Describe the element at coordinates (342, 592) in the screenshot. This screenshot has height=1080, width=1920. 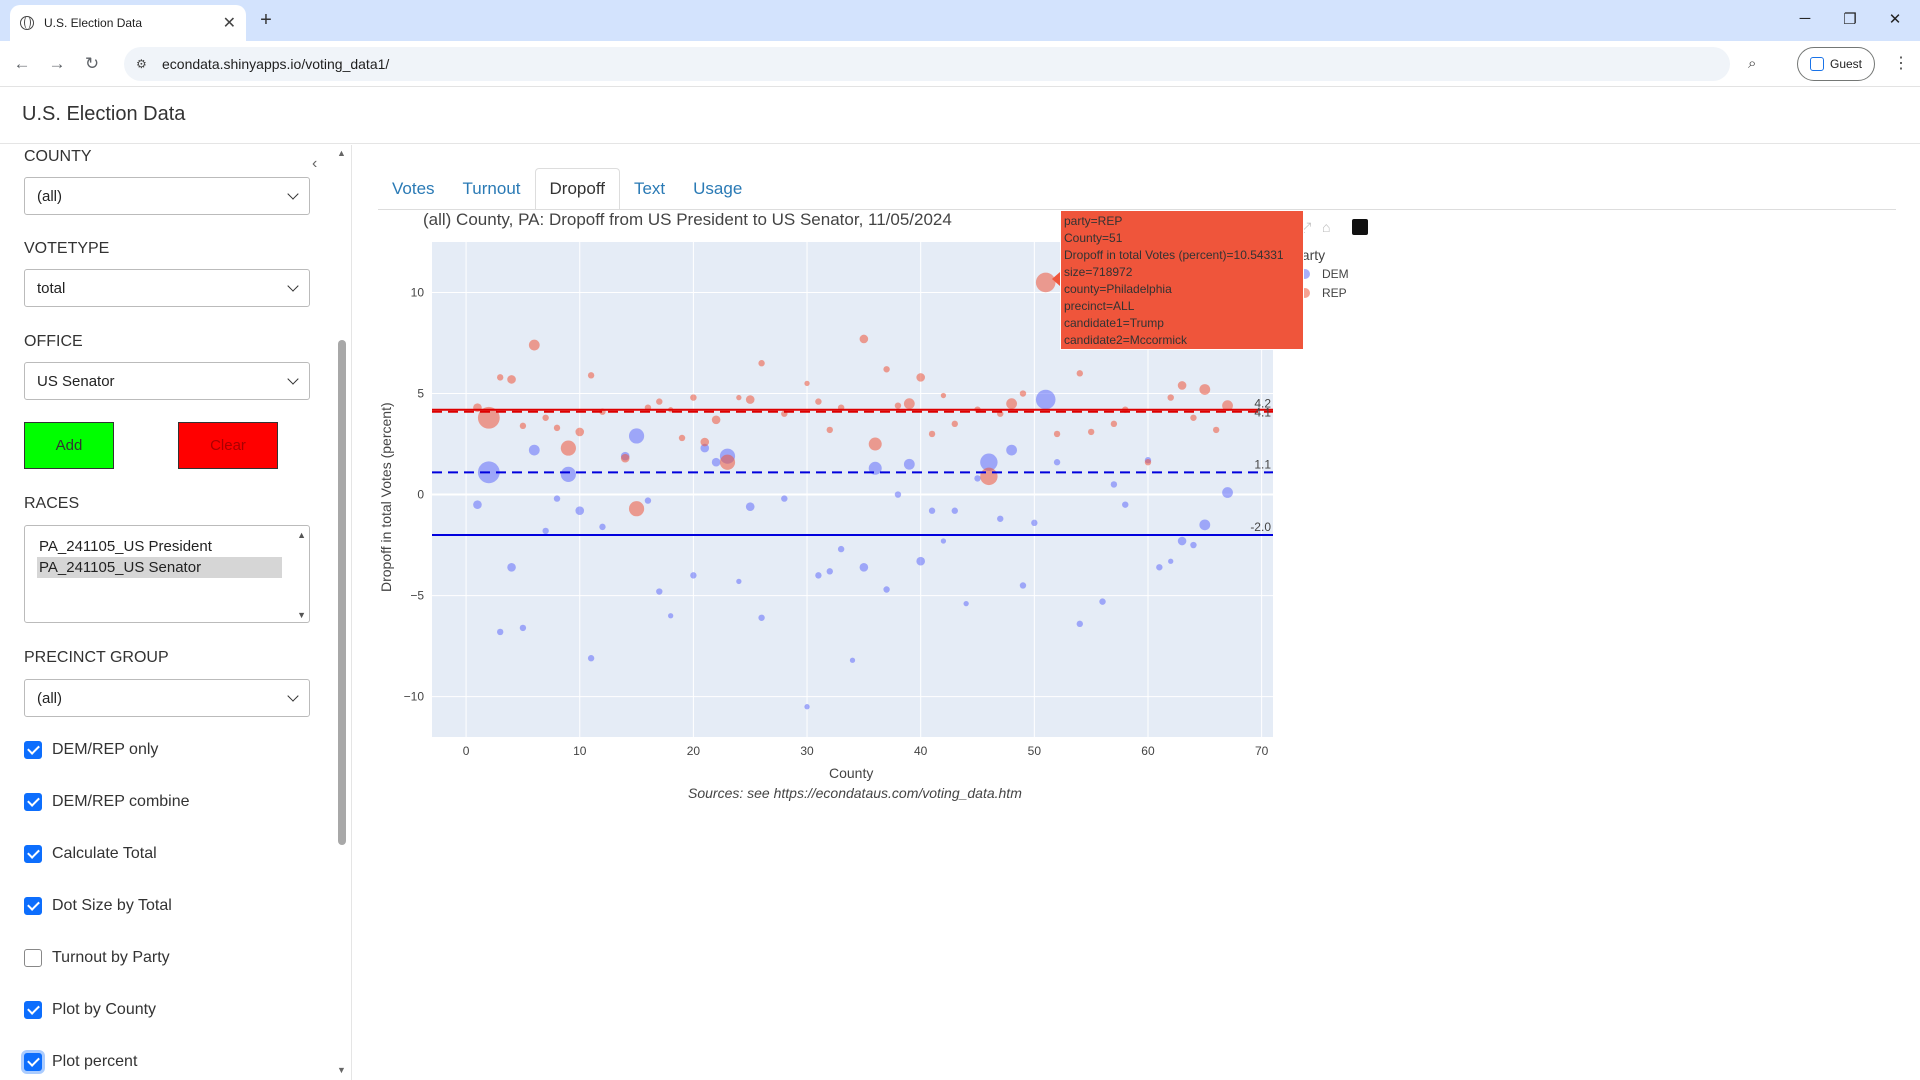
I see `sidebar-scroll-thumb` at that location.